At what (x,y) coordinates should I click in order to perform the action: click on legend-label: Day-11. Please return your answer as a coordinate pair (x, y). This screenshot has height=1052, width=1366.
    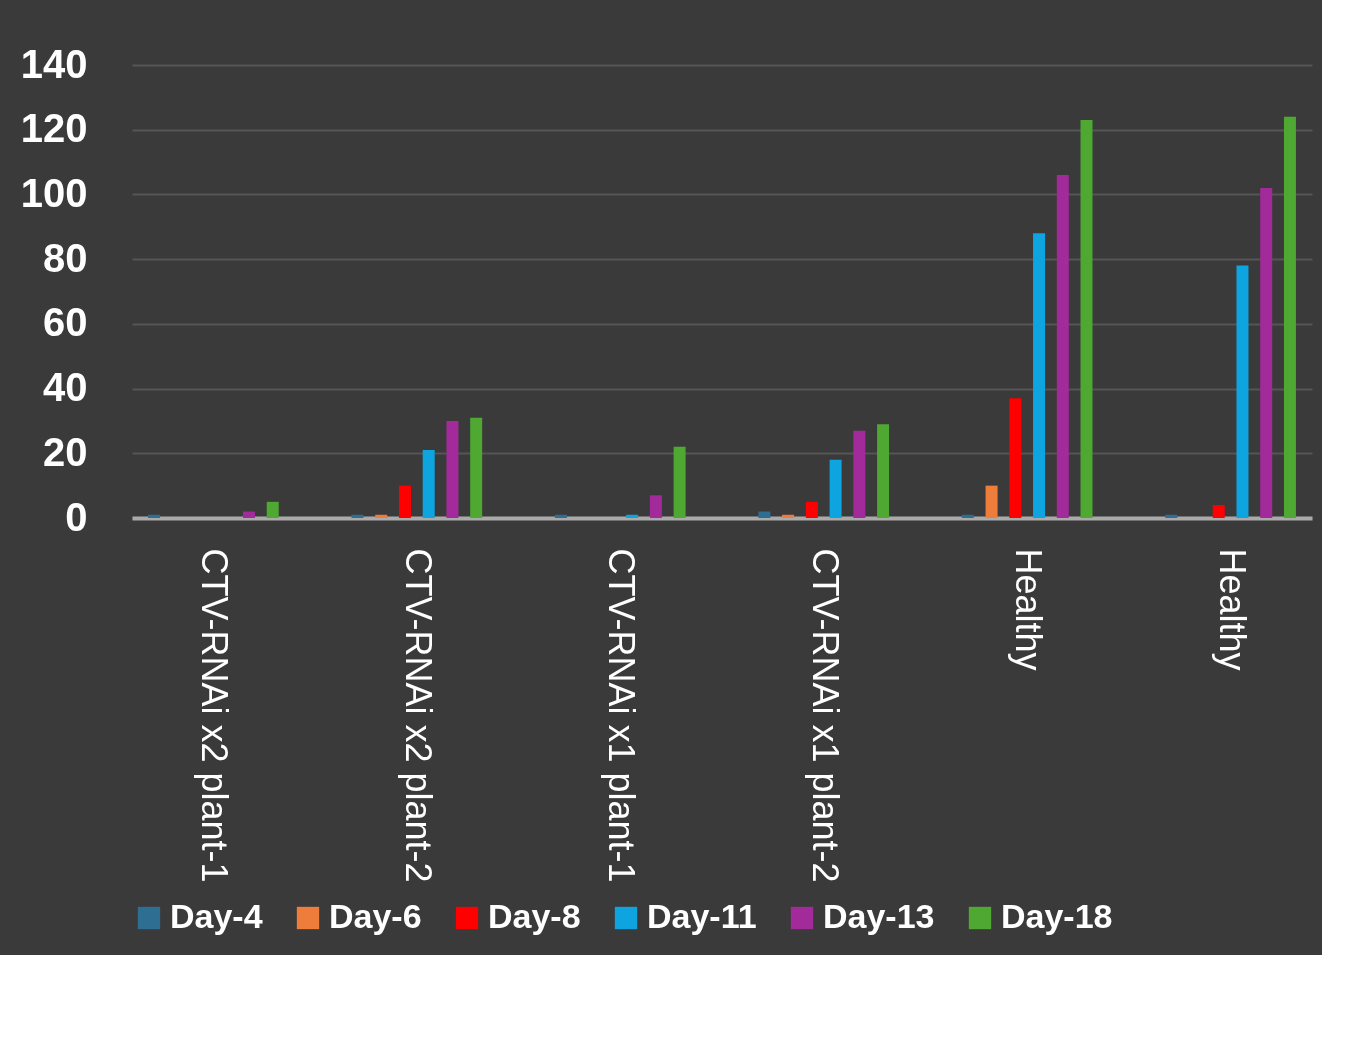
    Looking at the image, I should click on (702, 916).